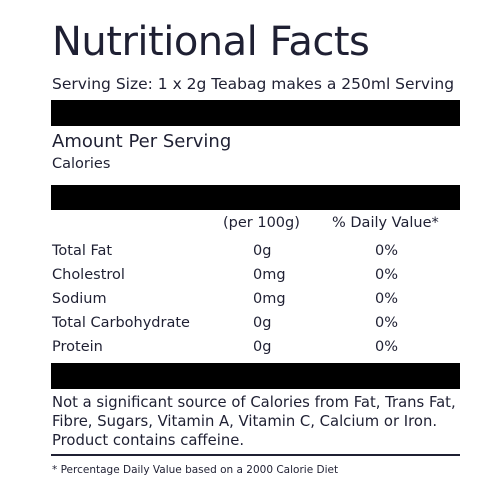  I want to click on calories-label: Calories, so click(81, 164).